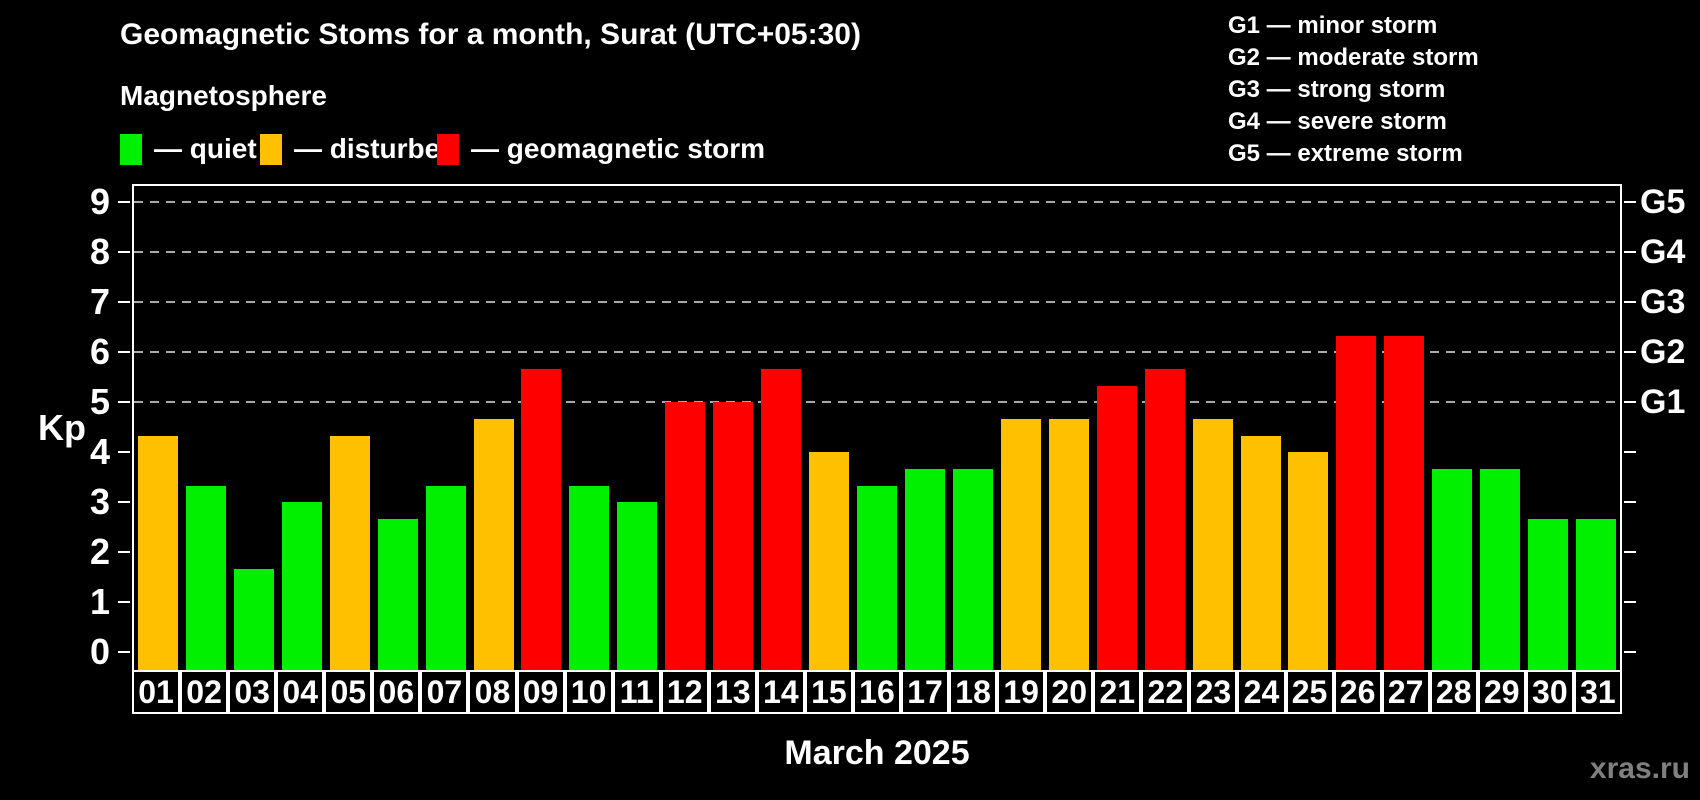 The width and height of the screenshot is (1700, 800). Describe the element at coordinates (636, 692) in the screenshot. I see `day-box-11: 11` at that location.